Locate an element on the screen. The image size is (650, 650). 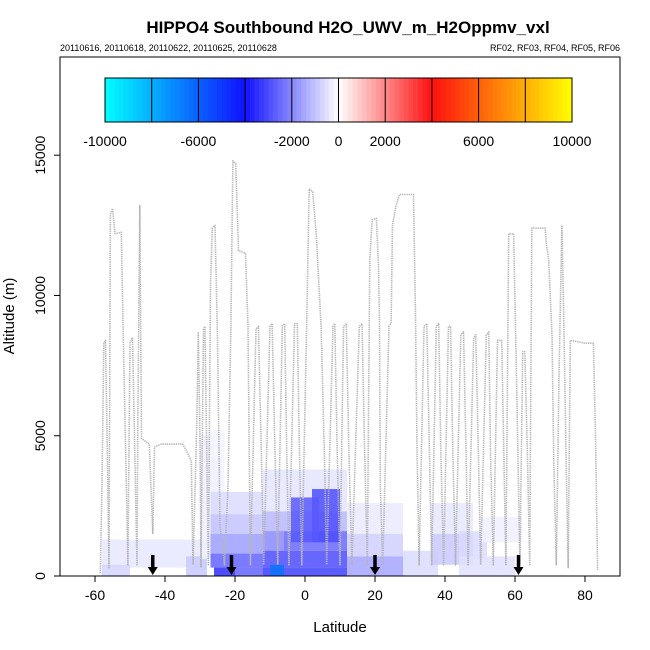
x-tick-label-6: 60 is located at coordinates (515, 595).